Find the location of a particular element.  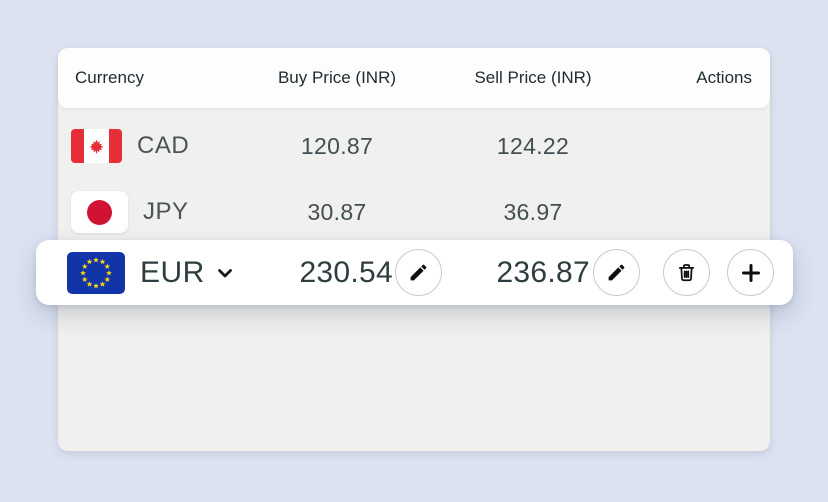

column-header-currency: Currency is located at coordinates (109, 77).